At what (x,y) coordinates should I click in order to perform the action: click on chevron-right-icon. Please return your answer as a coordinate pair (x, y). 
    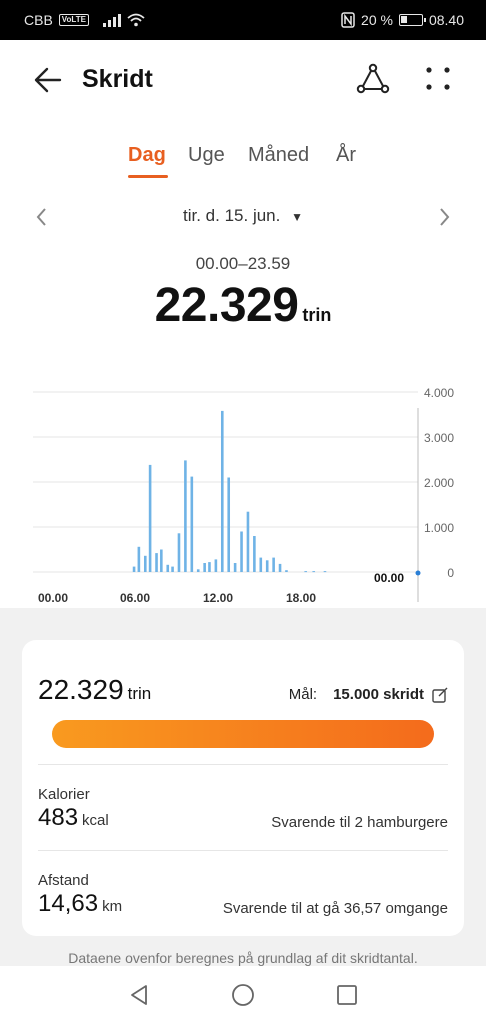
    Looking at the image, I should click on (444, 217).